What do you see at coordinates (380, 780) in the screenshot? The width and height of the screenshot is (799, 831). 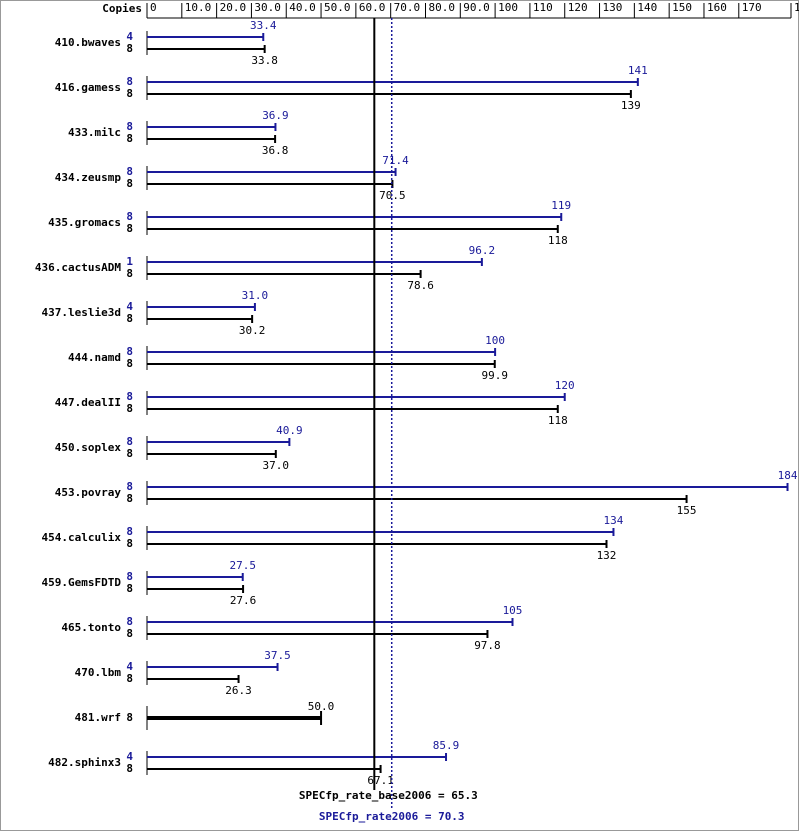 I see `value-label: 67.1` at bounding box center [380, 780].